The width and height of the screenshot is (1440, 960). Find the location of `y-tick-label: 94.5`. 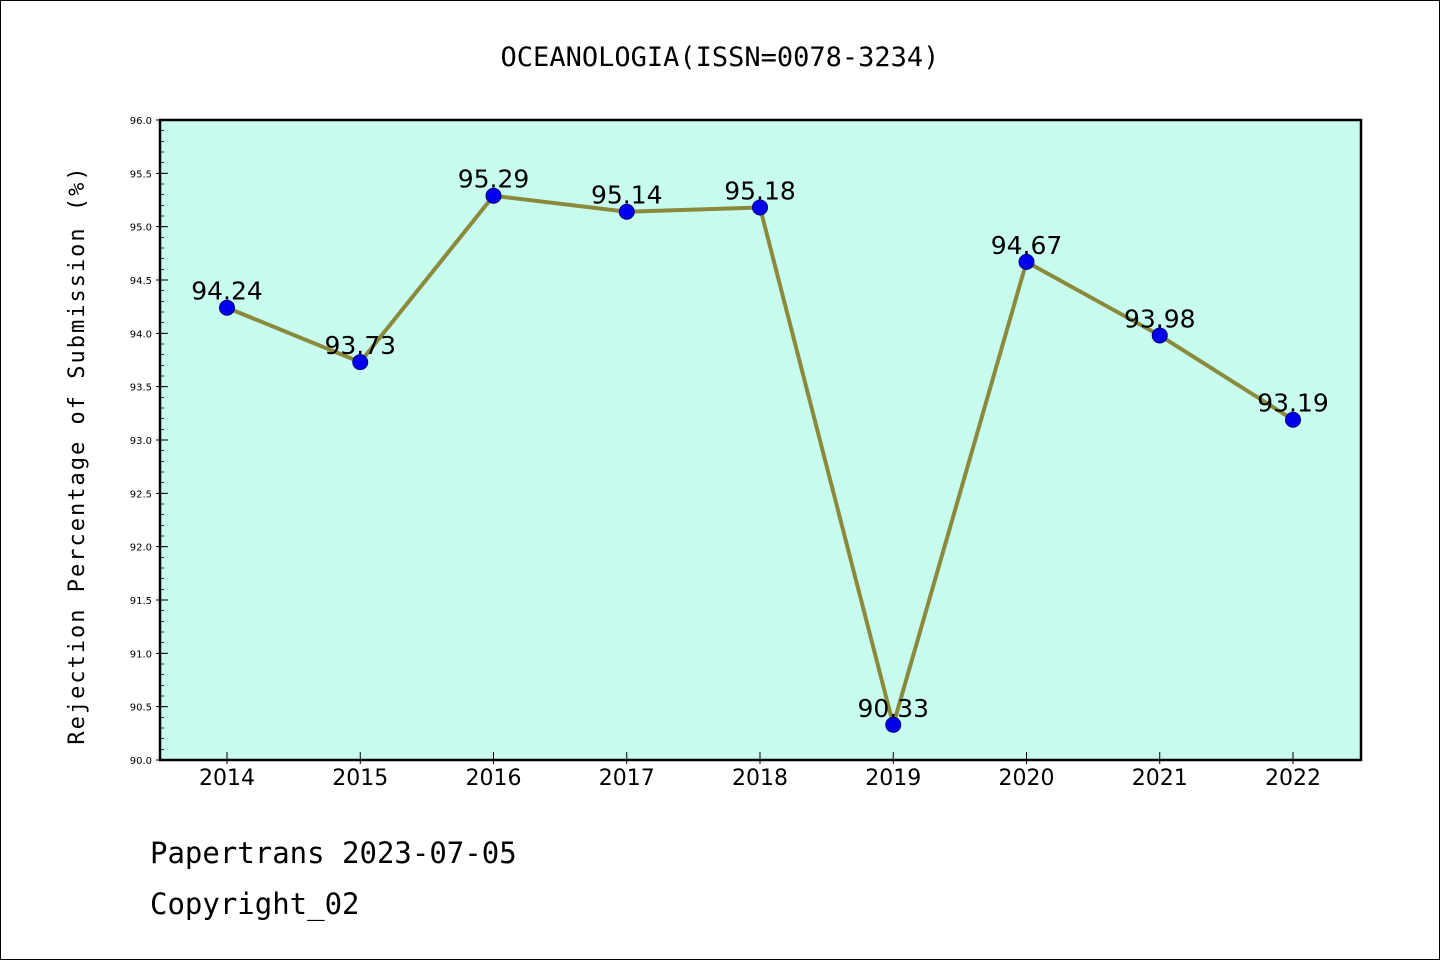

y-tick-label: 94.5 is located at coordinates (141, 281).